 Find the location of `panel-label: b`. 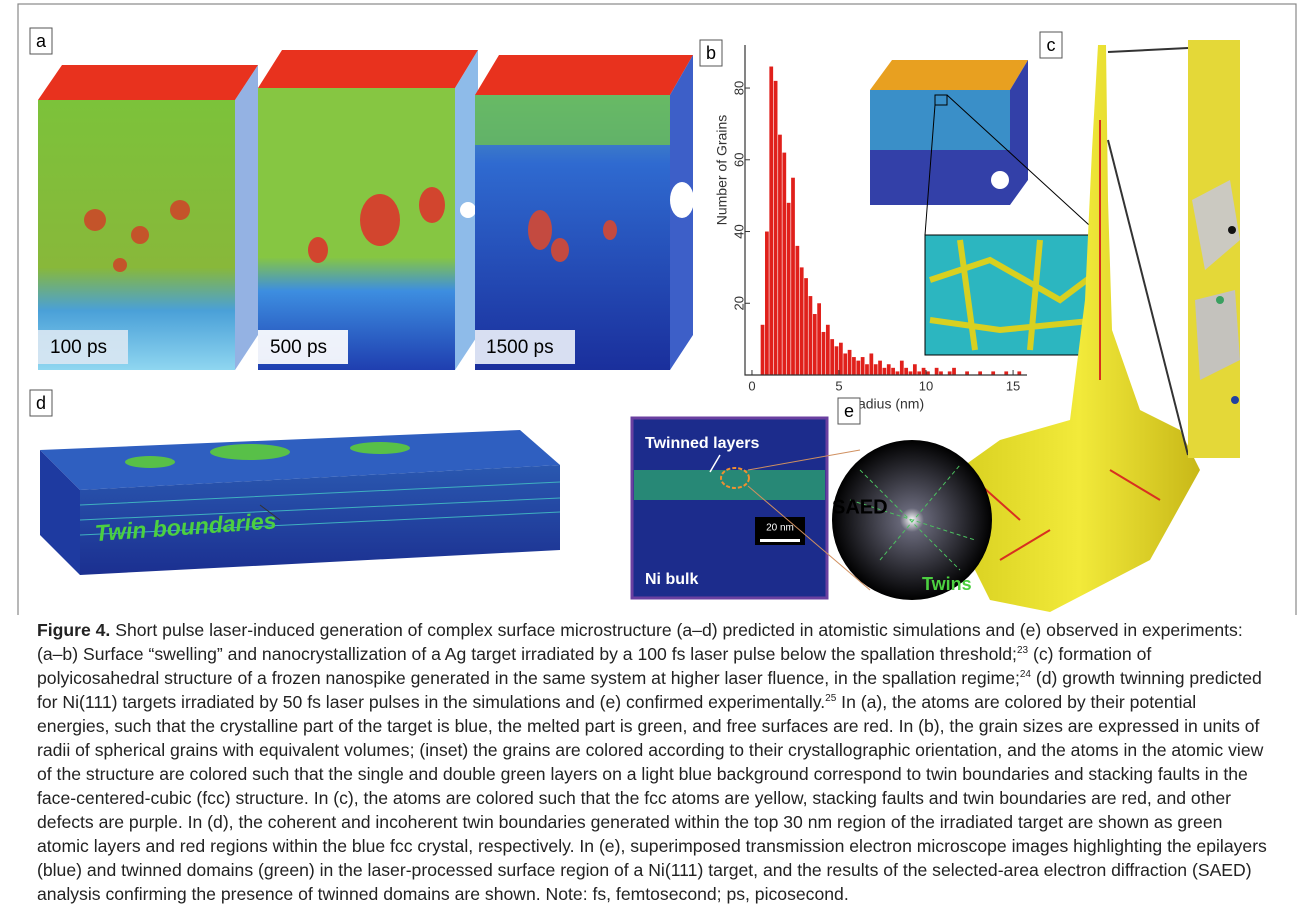

panel-label: b is located at coordinates (711, 53).